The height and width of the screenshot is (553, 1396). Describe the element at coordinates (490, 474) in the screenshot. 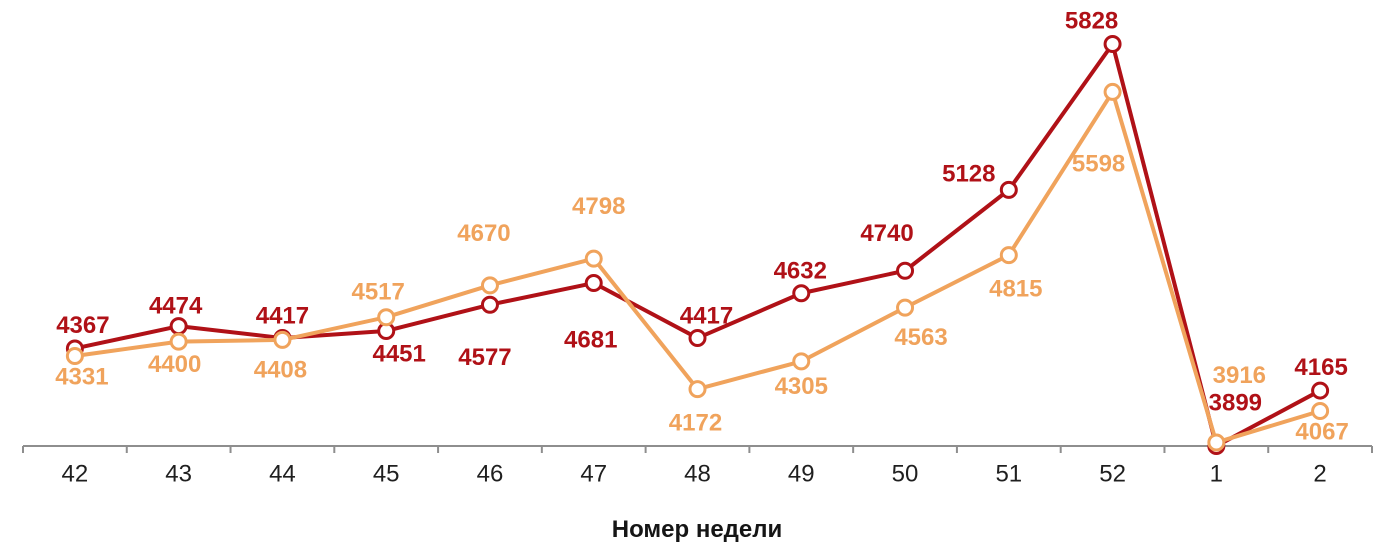

I see `x-tick-label: 46` at that location.